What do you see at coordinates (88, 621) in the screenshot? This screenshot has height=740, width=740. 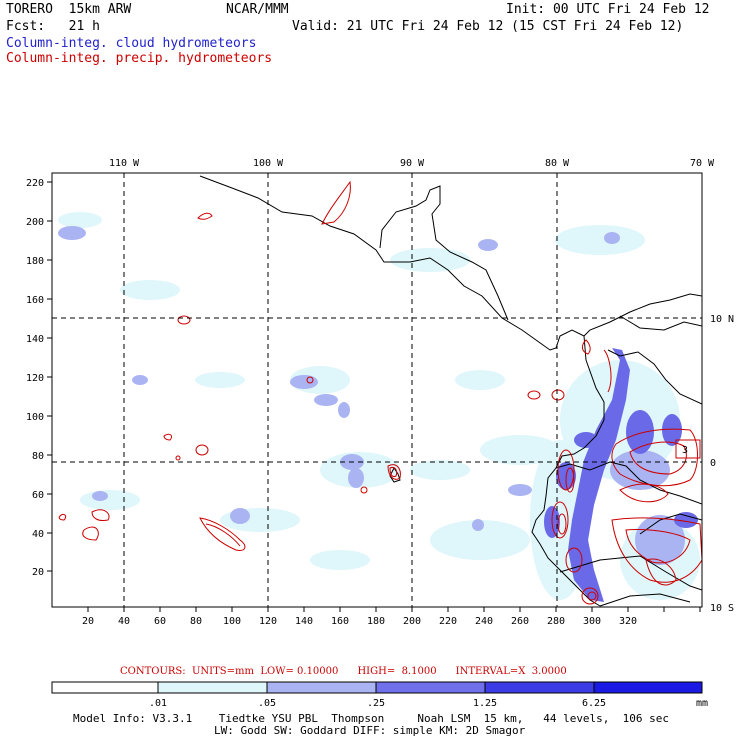 I see `x-tick: 20` at bounding box center [88, 621].